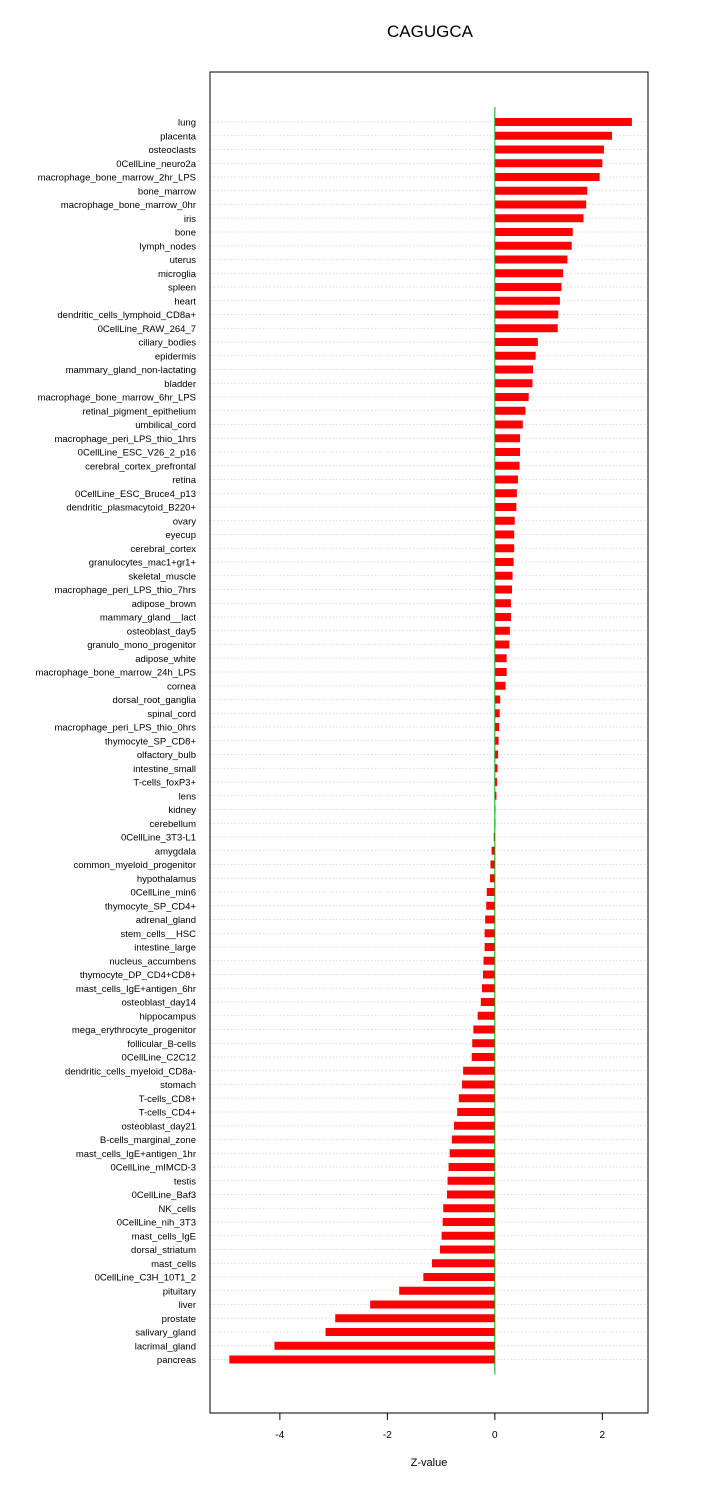 This screenshot has width=720, height=1485. Describe the element at coordinates (495, 1435) in the screenshot. I see `x-tick-label: 0` at that location.